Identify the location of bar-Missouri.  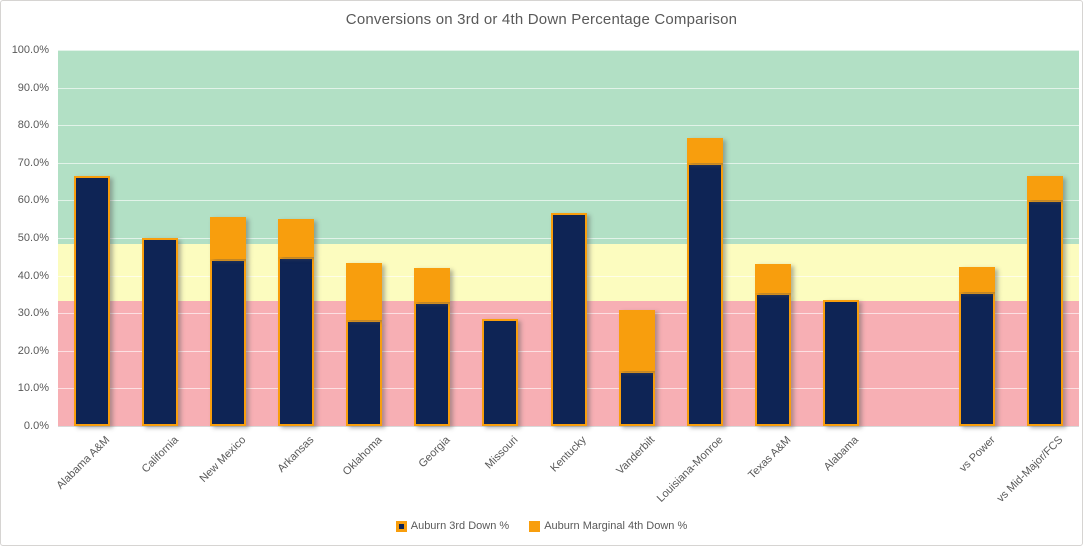
(500, 238).